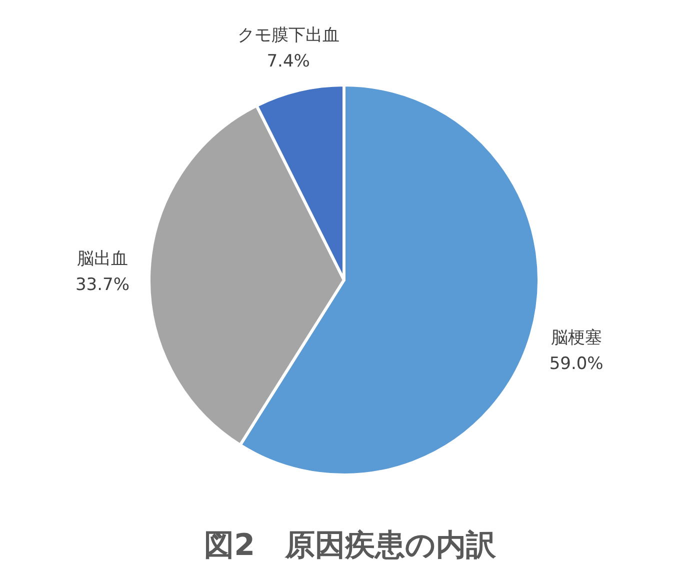  Describe the element at coordinates (576, 364) in the screenshot. I see `data-label: 59.0%` at that location.